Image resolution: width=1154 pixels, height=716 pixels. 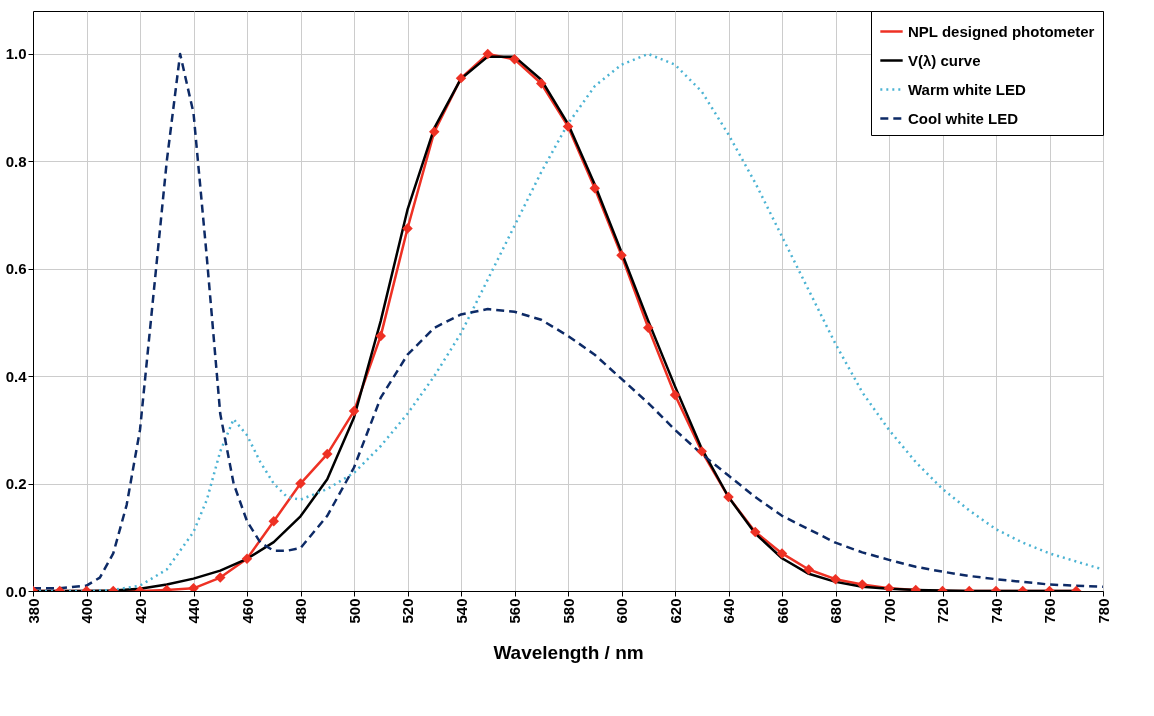 I want to click on y-tick-label: 0.4, so click(x=16, y=376).